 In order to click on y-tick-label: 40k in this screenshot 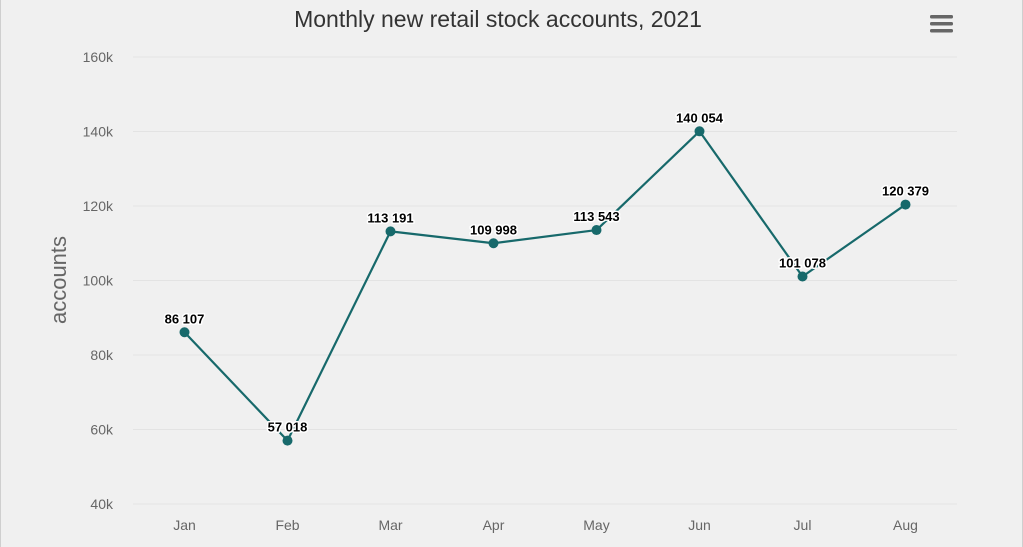, I will do `click(102, 504)`.